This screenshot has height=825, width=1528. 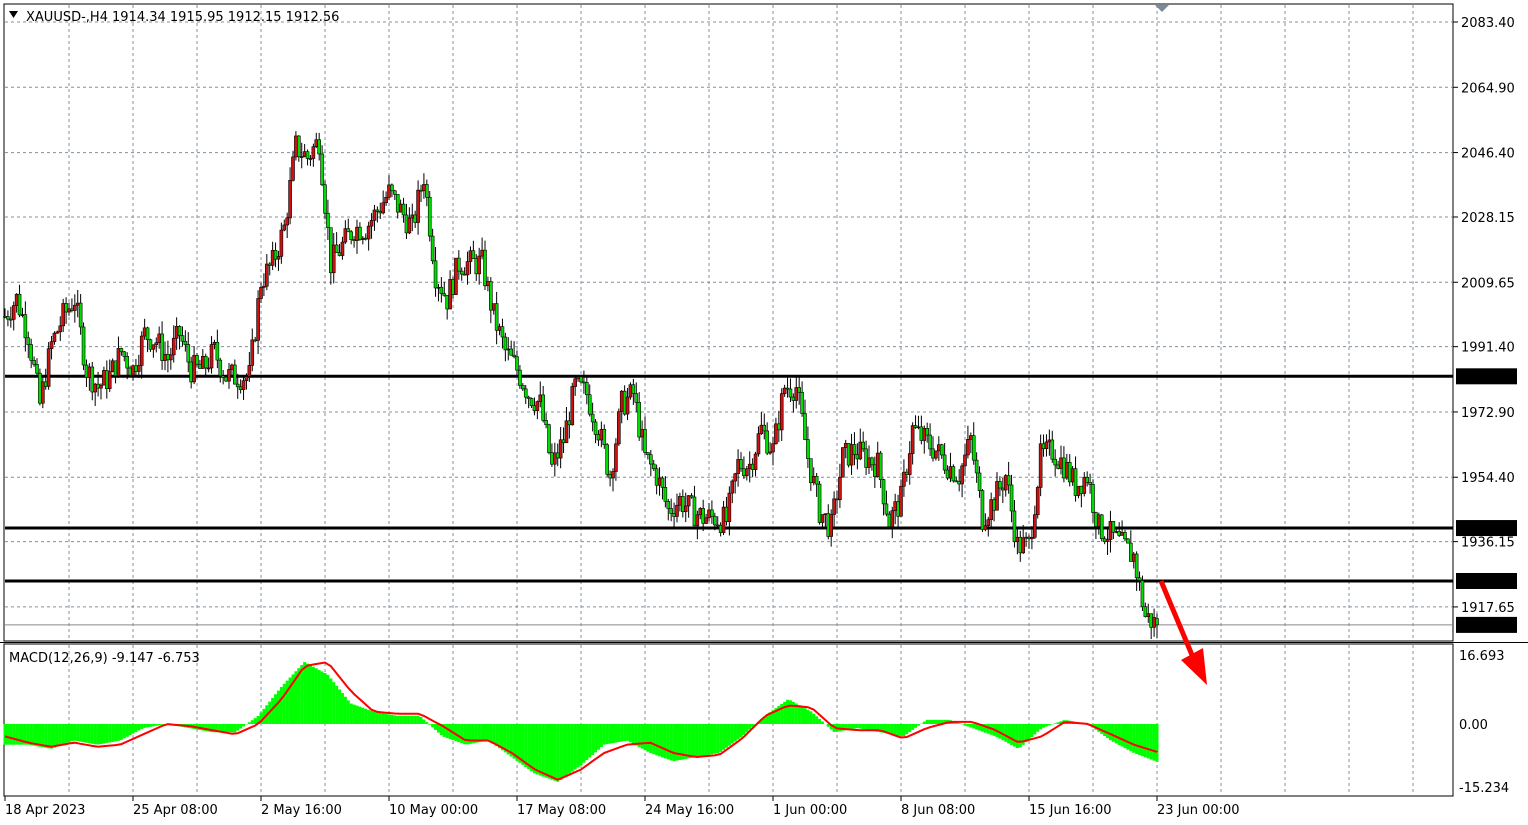 What do you see at coordinates (1162, 8) in the screenshot?
I see `chart-shift-marker-icon` at bounding box center [1162, 8].